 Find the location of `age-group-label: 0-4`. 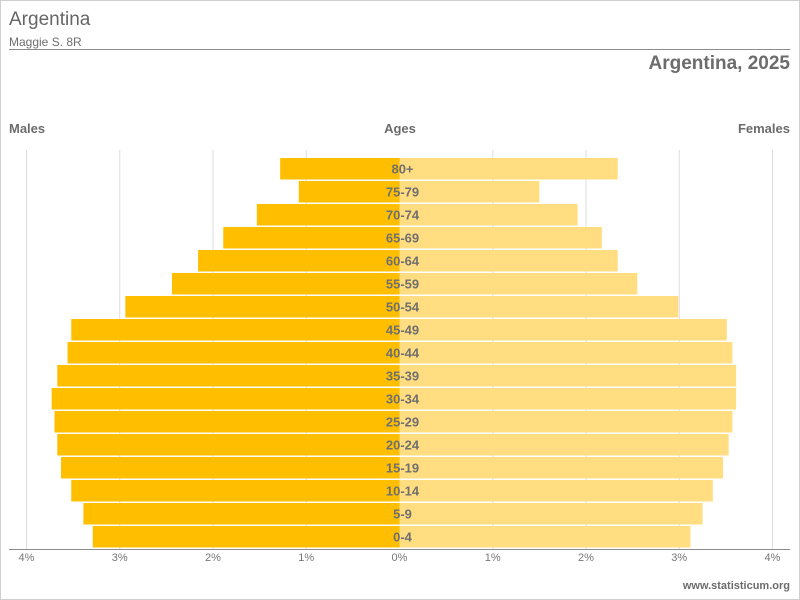

age-group-label: 0-4 is located at coordinates (403, 536).